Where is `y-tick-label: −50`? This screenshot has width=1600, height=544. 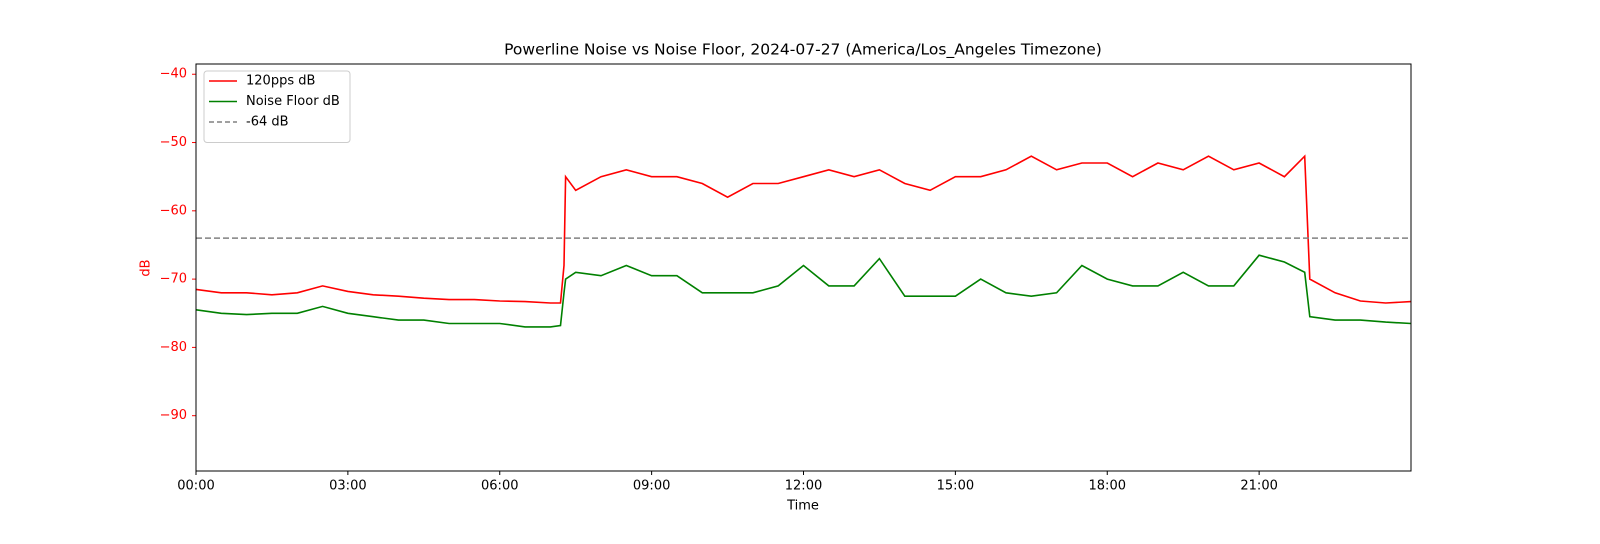 y-tick-label: −50 is located at coordinates (173, 142).